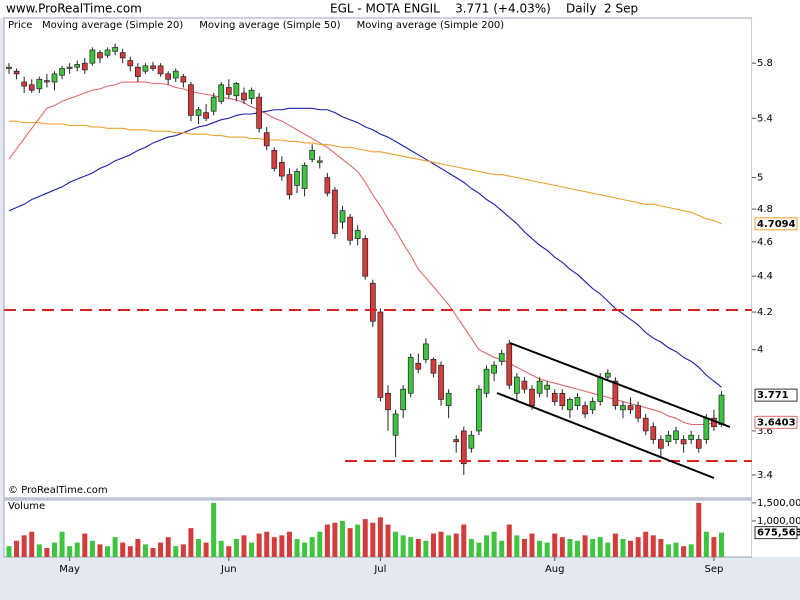 This screenshot has height=600, width=800. What do you see at coordinates (760, 350) in the screenshot?
I see `y-tick-label: 4` at bounding box center [760, 350].